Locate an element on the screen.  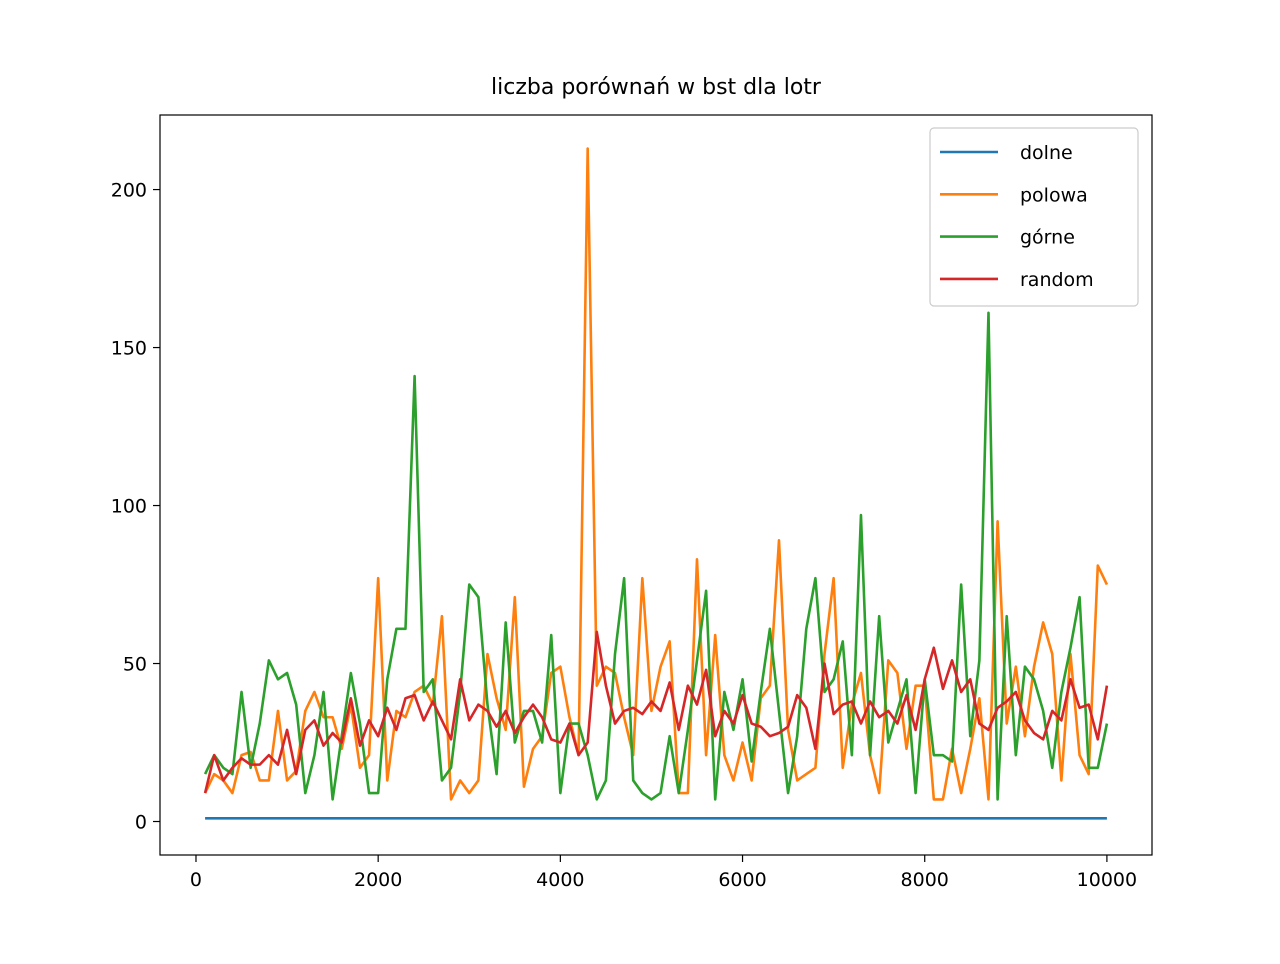
x-tick-label: 6000 is located at coordinates (742, 880).